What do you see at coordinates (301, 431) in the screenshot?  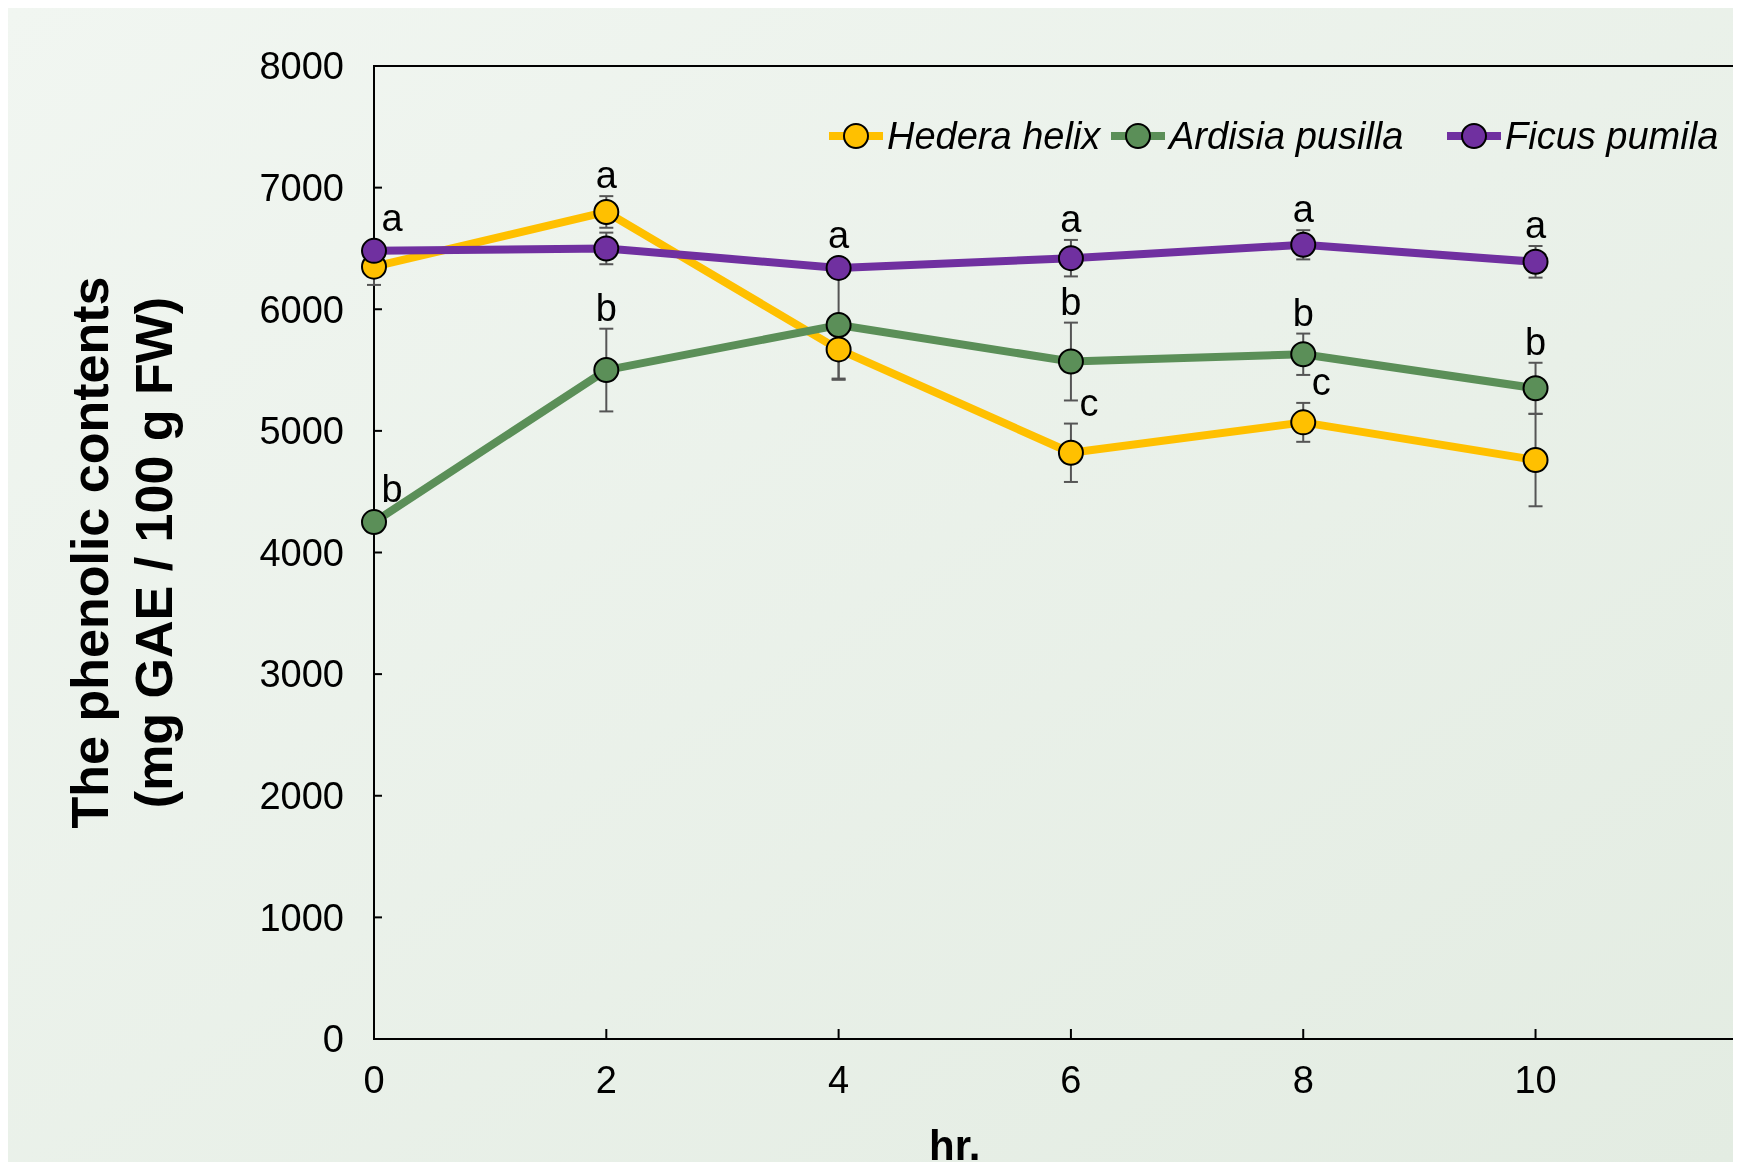 I see `y-tick-label: 5000` at bounding box center [301, 431].